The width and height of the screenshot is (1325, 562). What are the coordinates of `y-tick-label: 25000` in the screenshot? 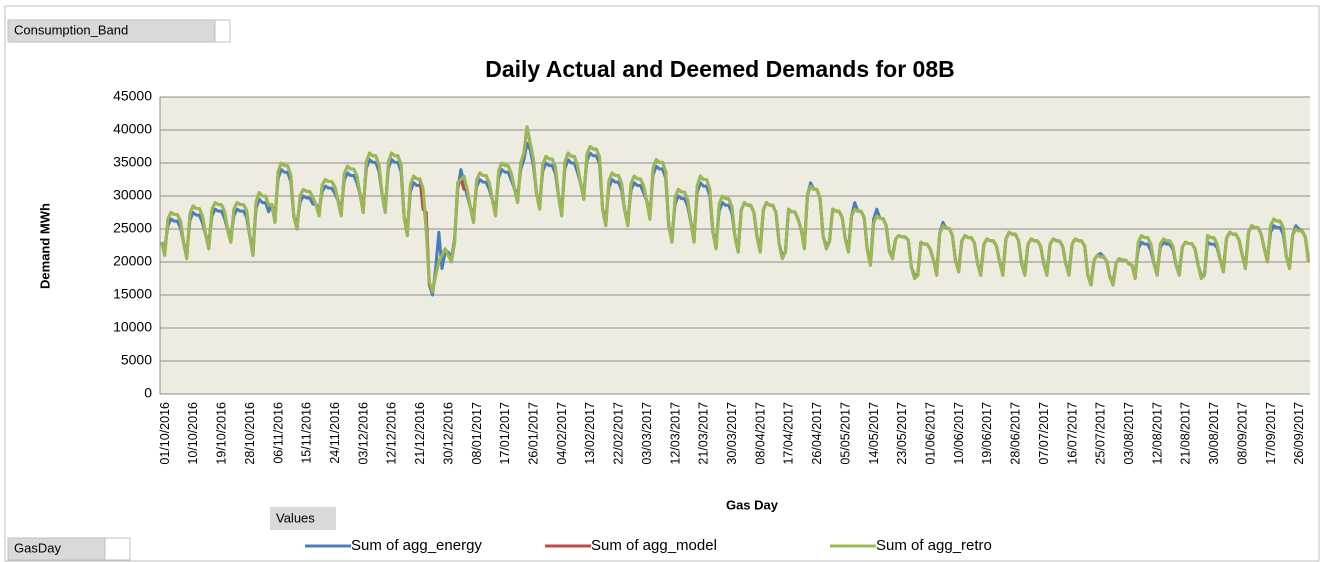 It's located at (132, 228).